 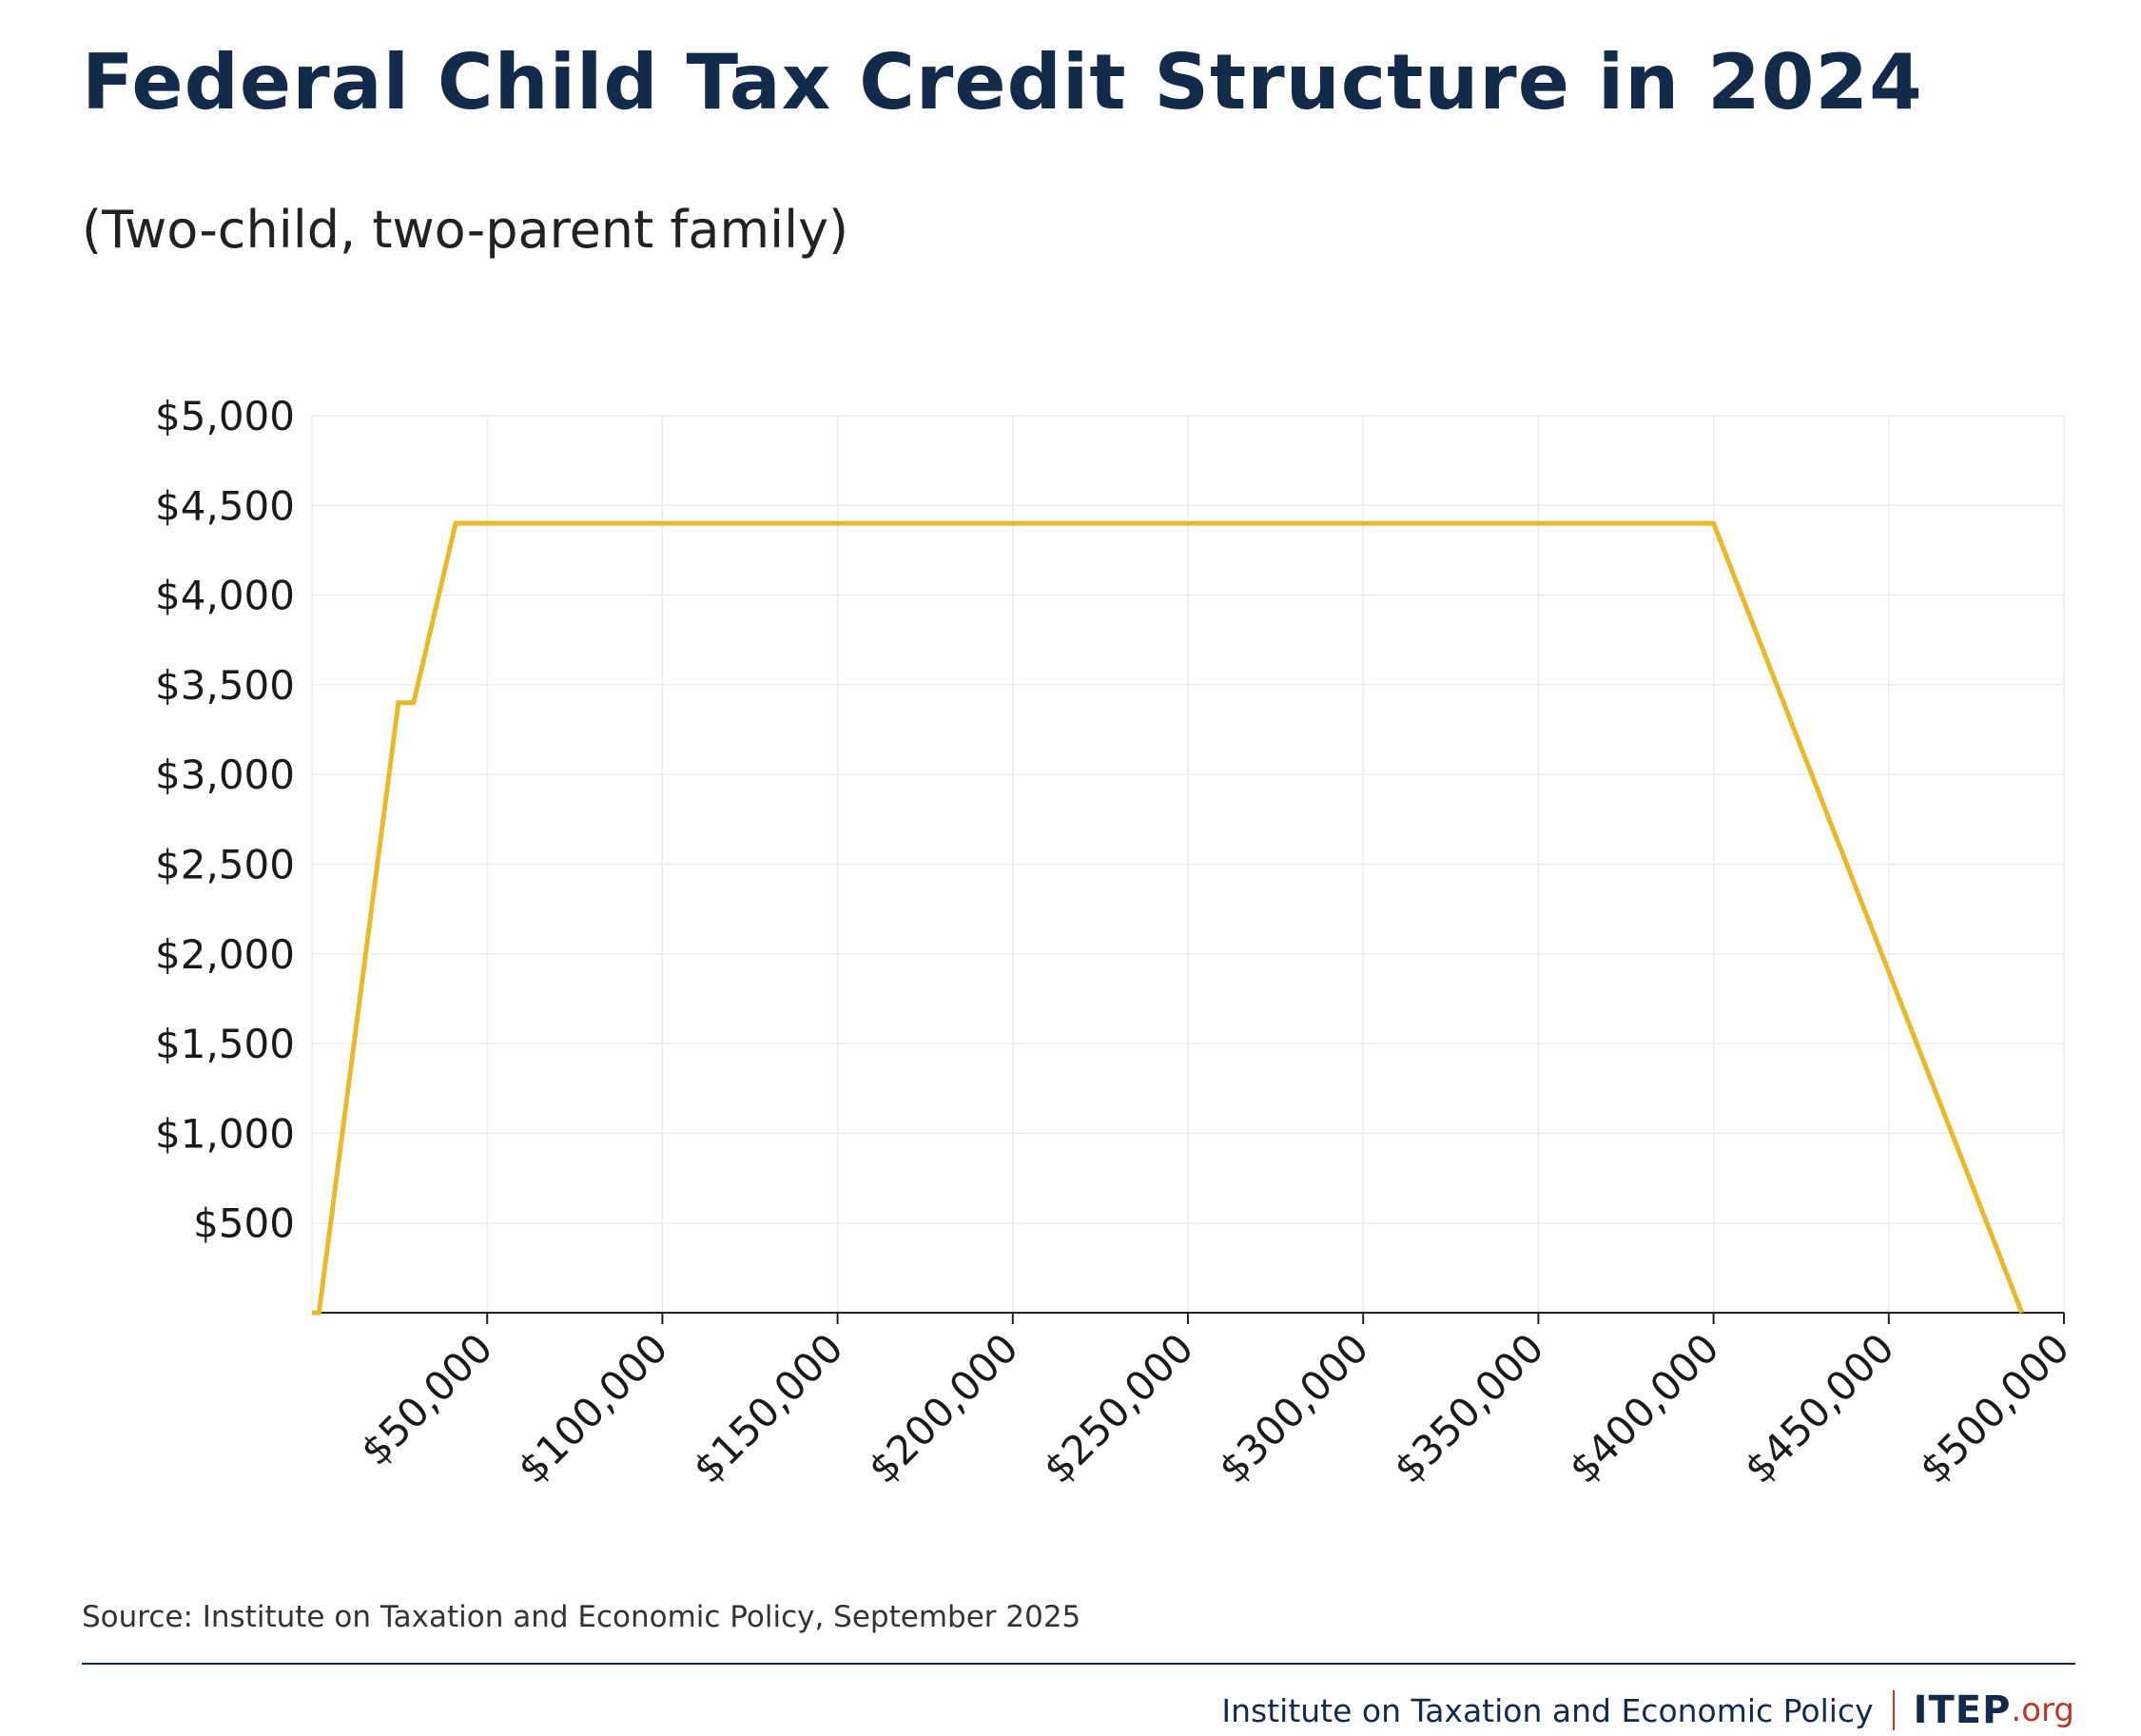 What do you see at coordinates (1893, 1710) in the screenshot?
I see `footer-separator` at bounding box center [1893, 1710].